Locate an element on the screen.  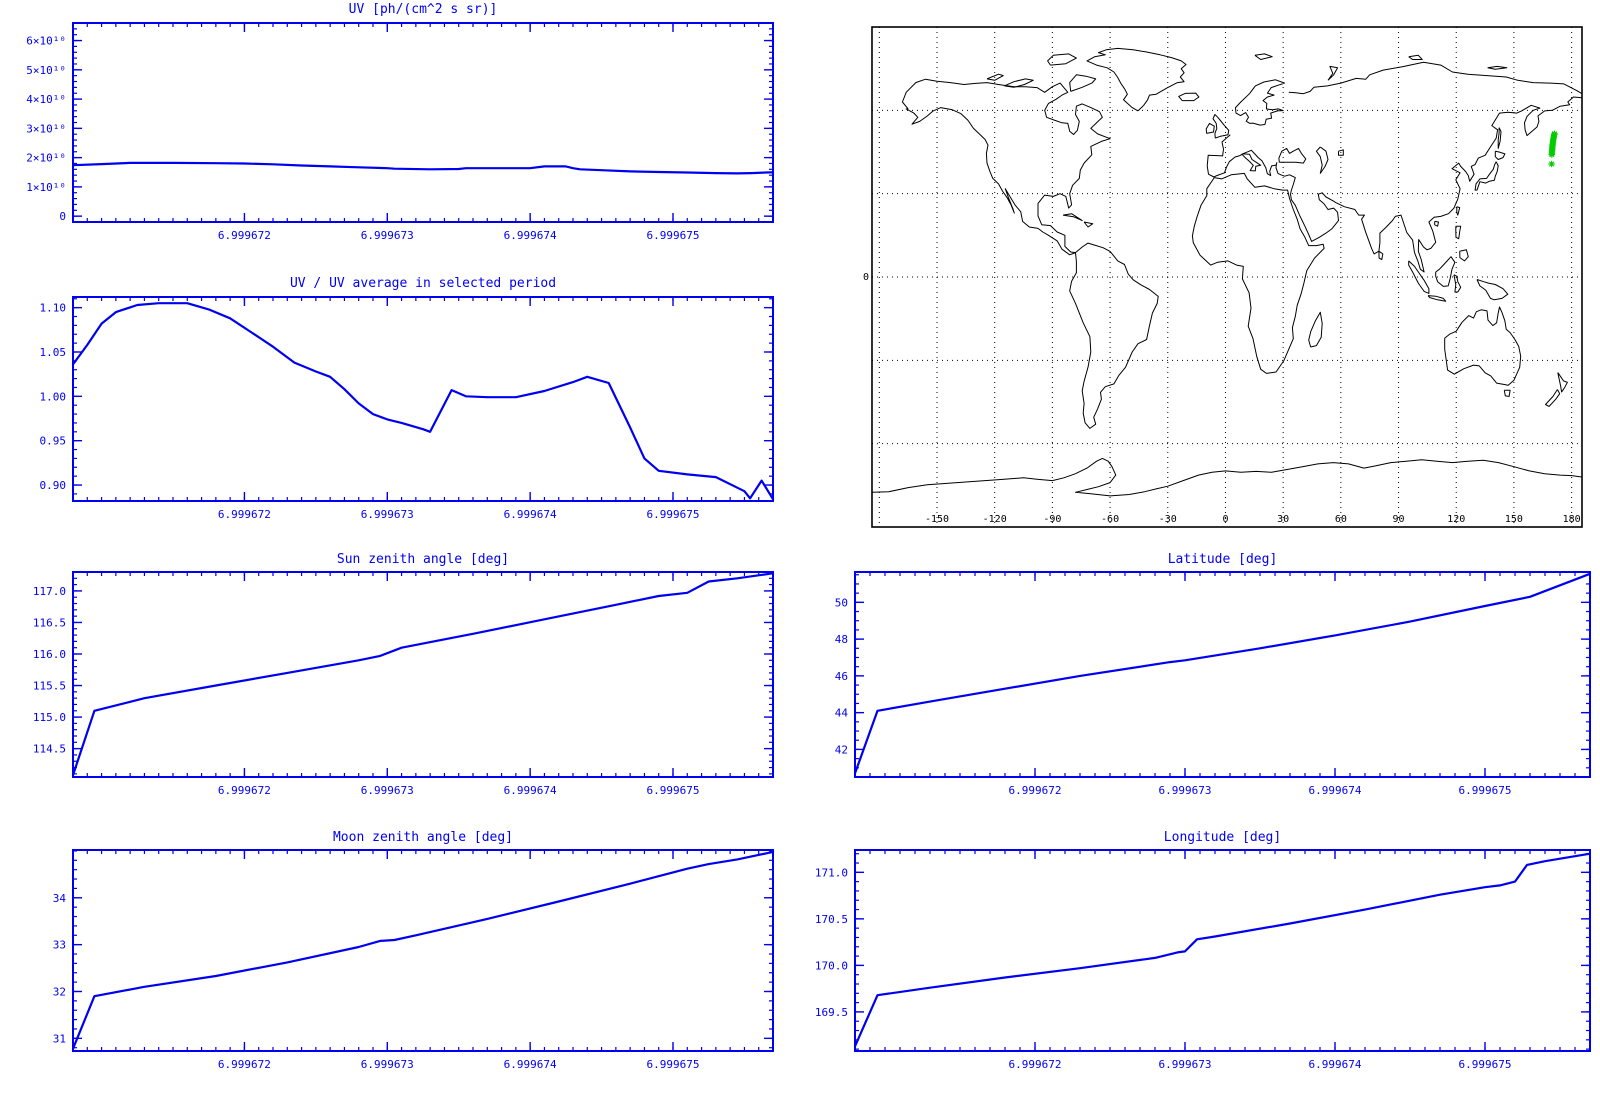
map-lon-label: 90 is located at coordinates (1399, 519).